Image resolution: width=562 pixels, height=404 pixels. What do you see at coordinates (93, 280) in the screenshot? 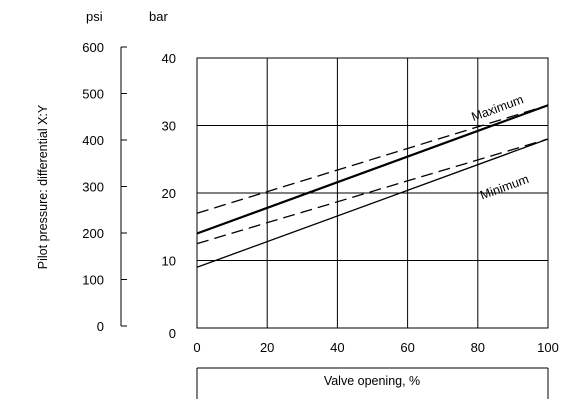
I see `psi-tick-label: 100` at bounding box center [93, 280].